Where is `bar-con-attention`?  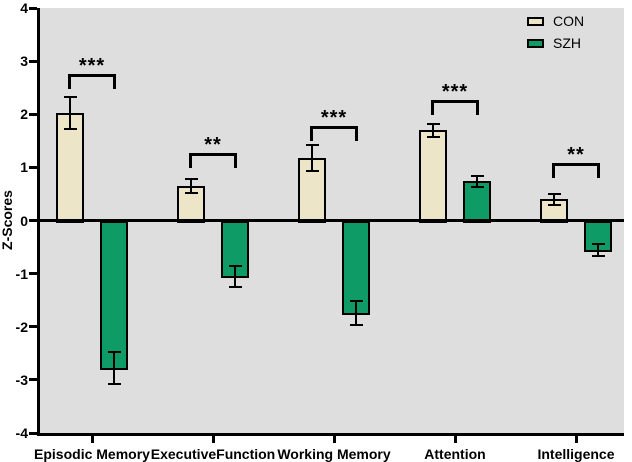 bar-con-attention is located at coordinates (433, 176).